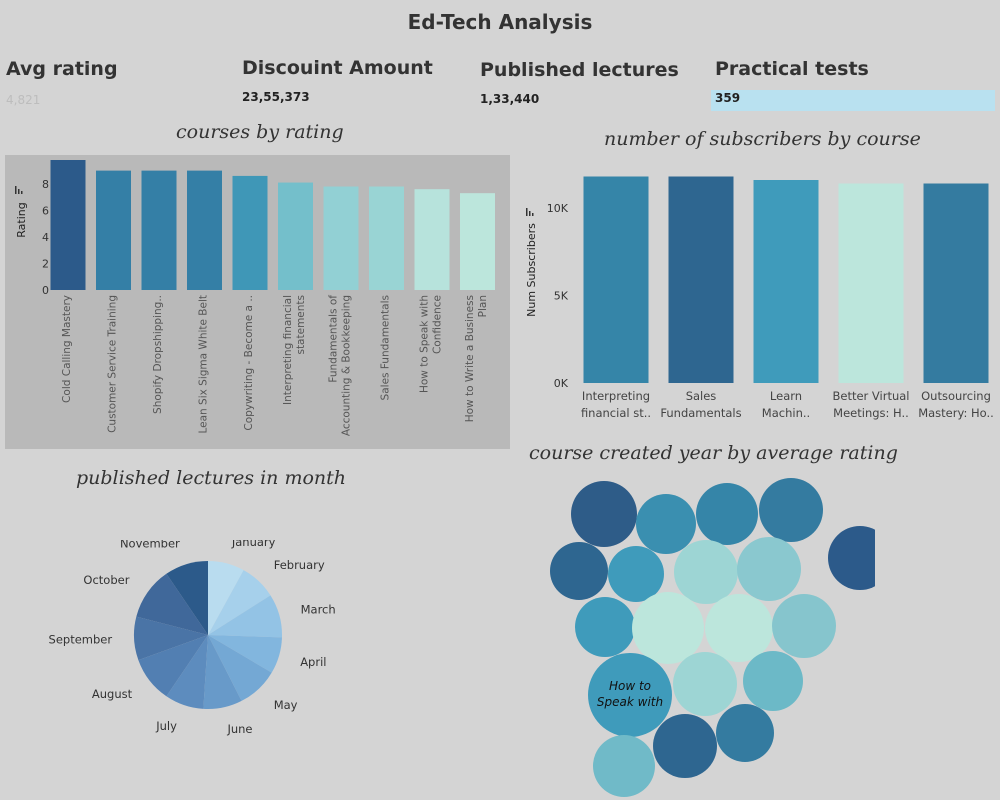 This screenshot has width=1000, height=800. What do you see at coordinates (276, 97) in the screenshot?
I see `kpi-discount-value: 23,55,373` at bounding box center [276, 97].